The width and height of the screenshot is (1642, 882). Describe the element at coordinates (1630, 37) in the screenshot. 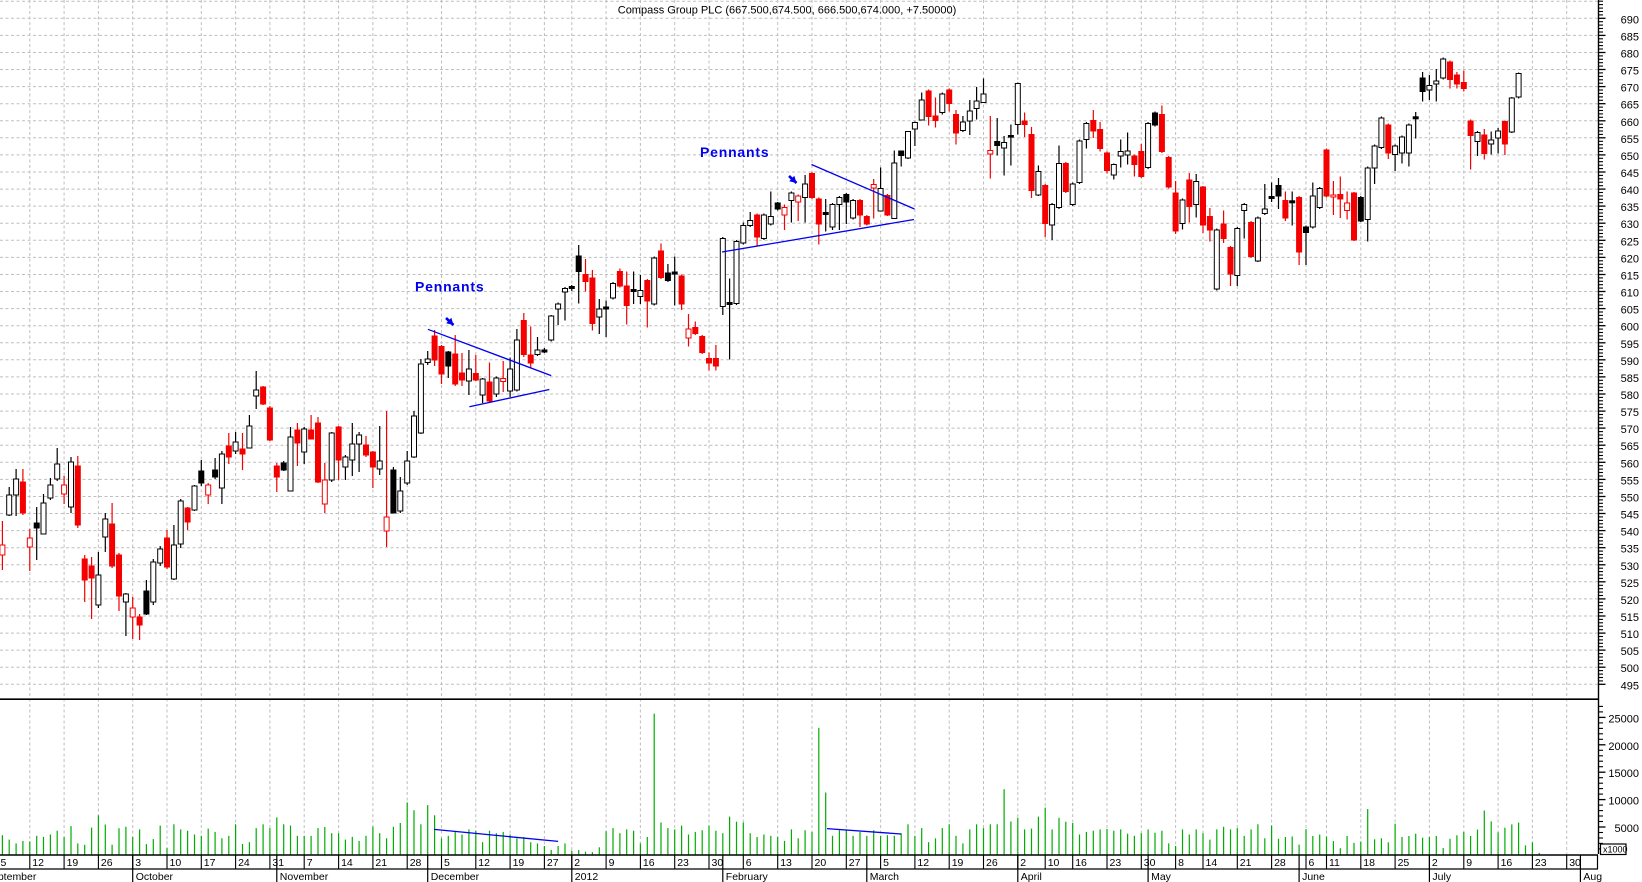

I see `svg-text: 685` at that location.